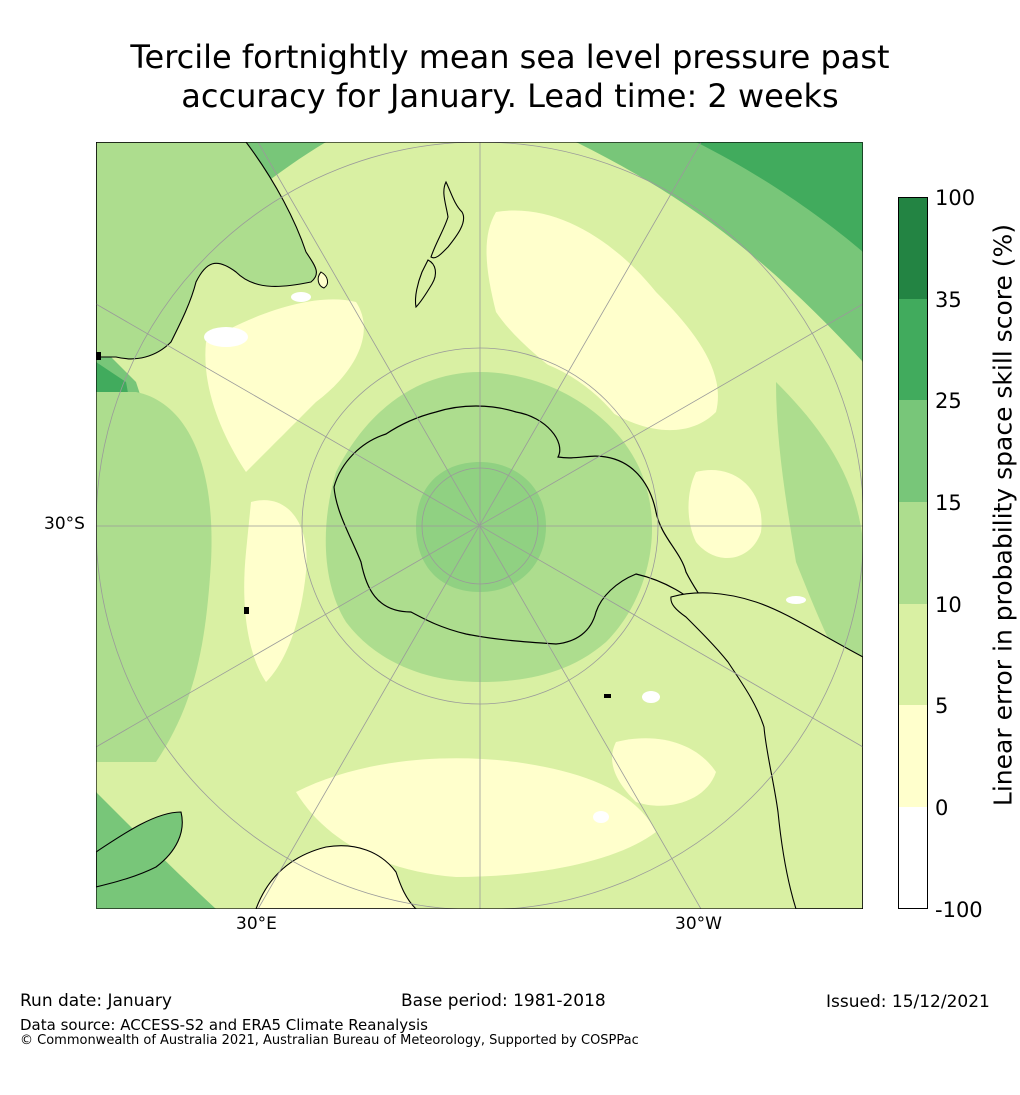  I want to click on skill-region-antarctic-core, so click(481, 527).